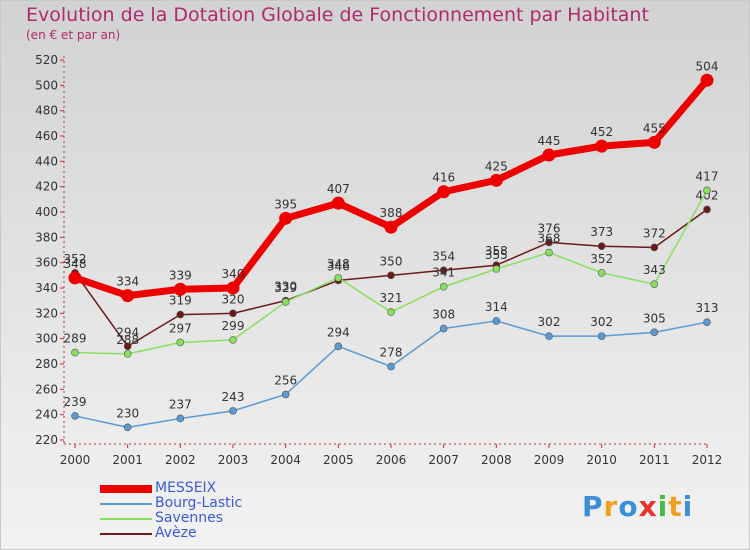 The height and width of the screenshot is (550, 750). I want to click on data-label: 341, so click(443, 273).